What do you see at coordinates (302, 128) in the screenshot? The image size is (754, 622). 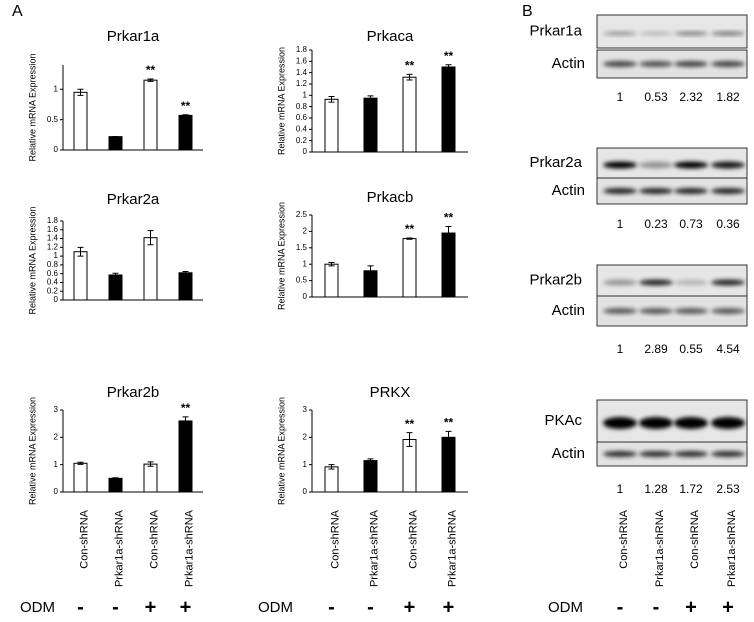 I see `y-tick-label: 0.4` at bounding box center [302, 128].